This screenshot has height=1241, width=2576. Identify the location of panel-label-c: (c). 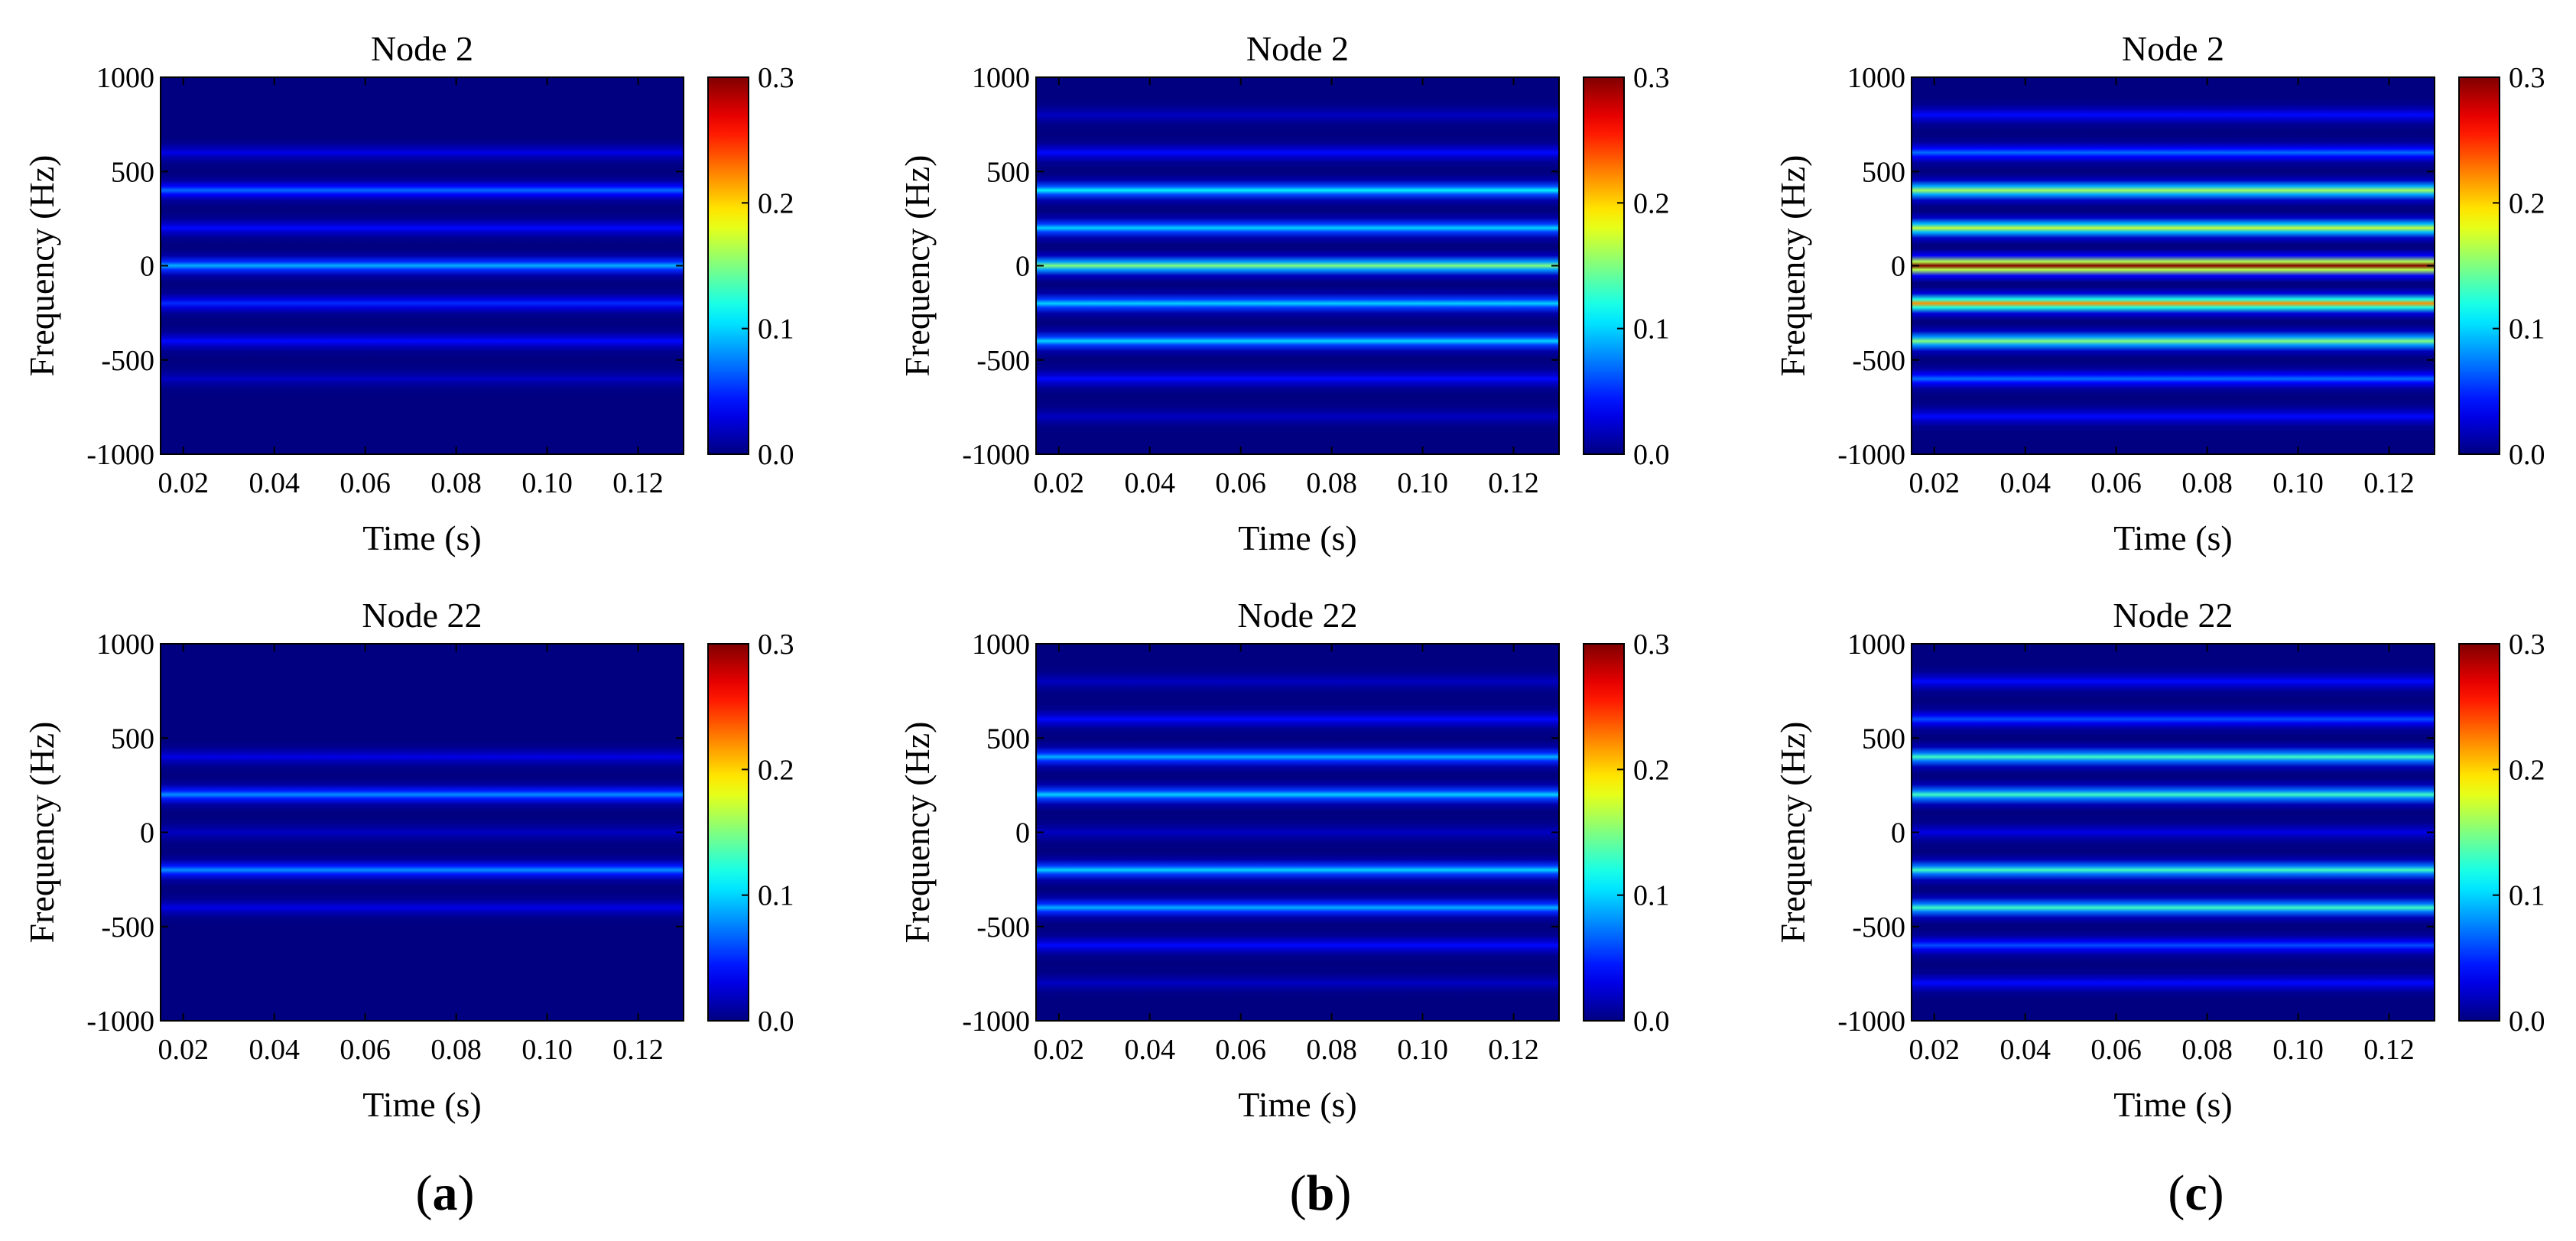
(2196, 1193).